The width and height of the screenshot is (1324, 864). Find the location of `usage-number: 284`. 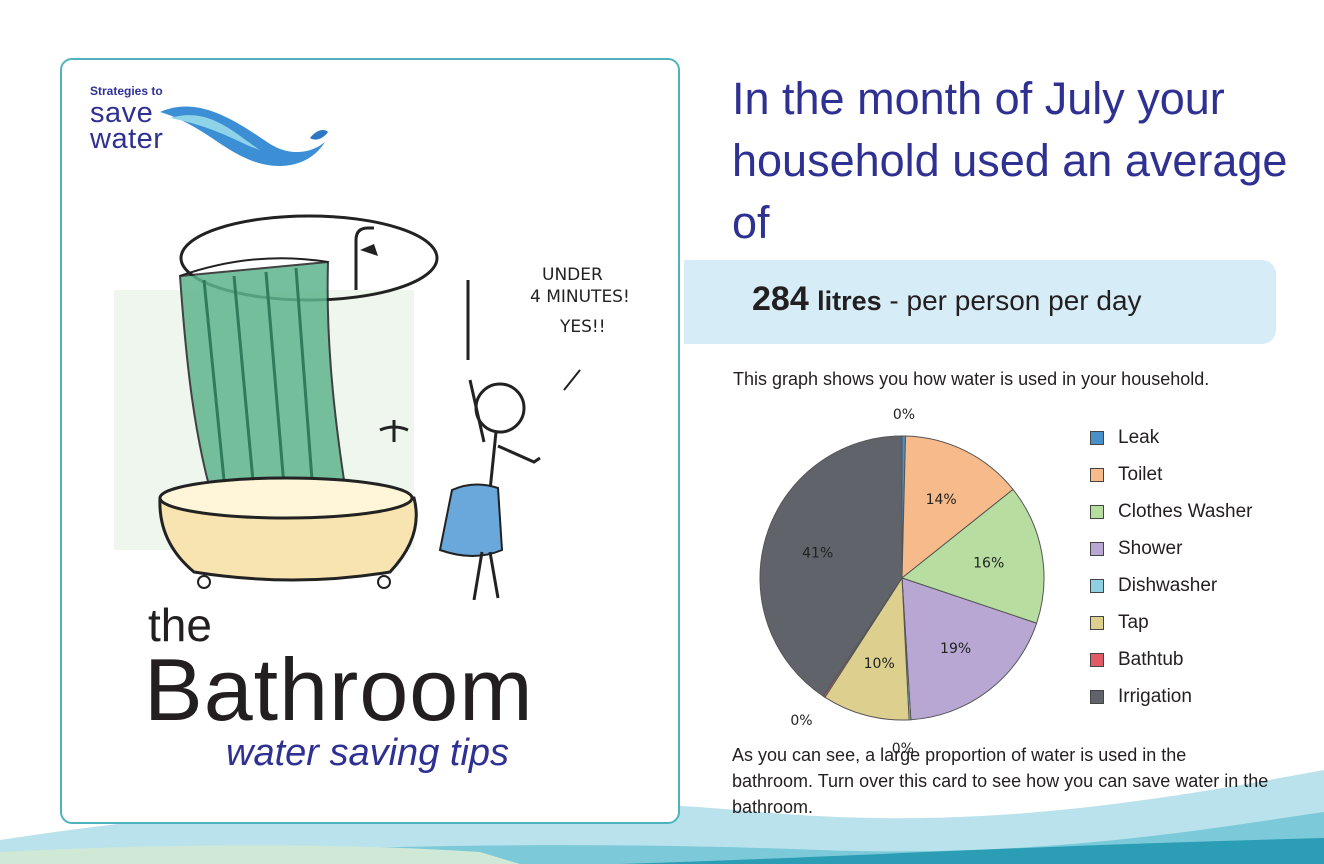

usage-number: 284 is located at coordinates (780, 299).